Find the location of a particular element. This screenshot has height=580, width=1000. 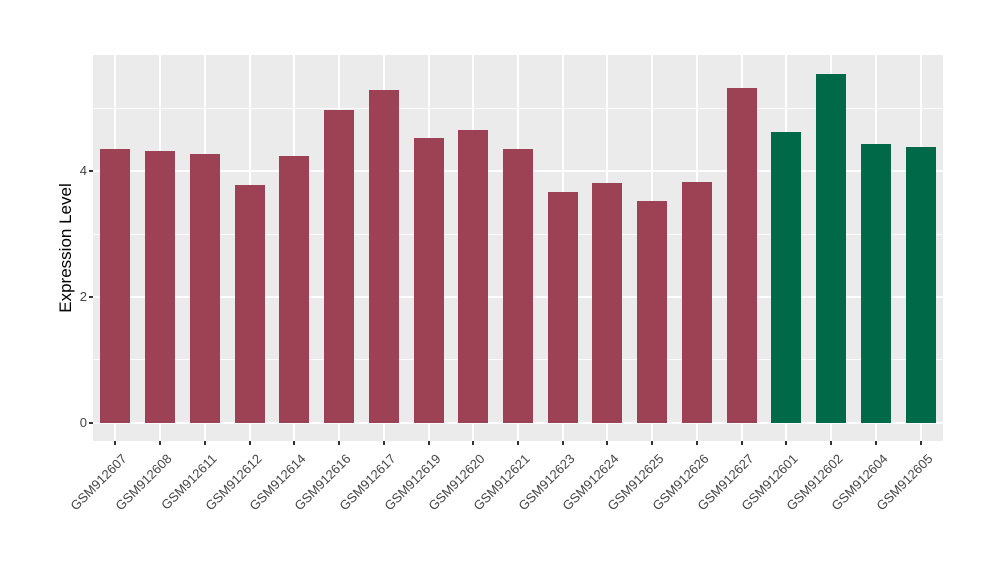

y-tick-label: 2 is located at coordinates (83, 297).